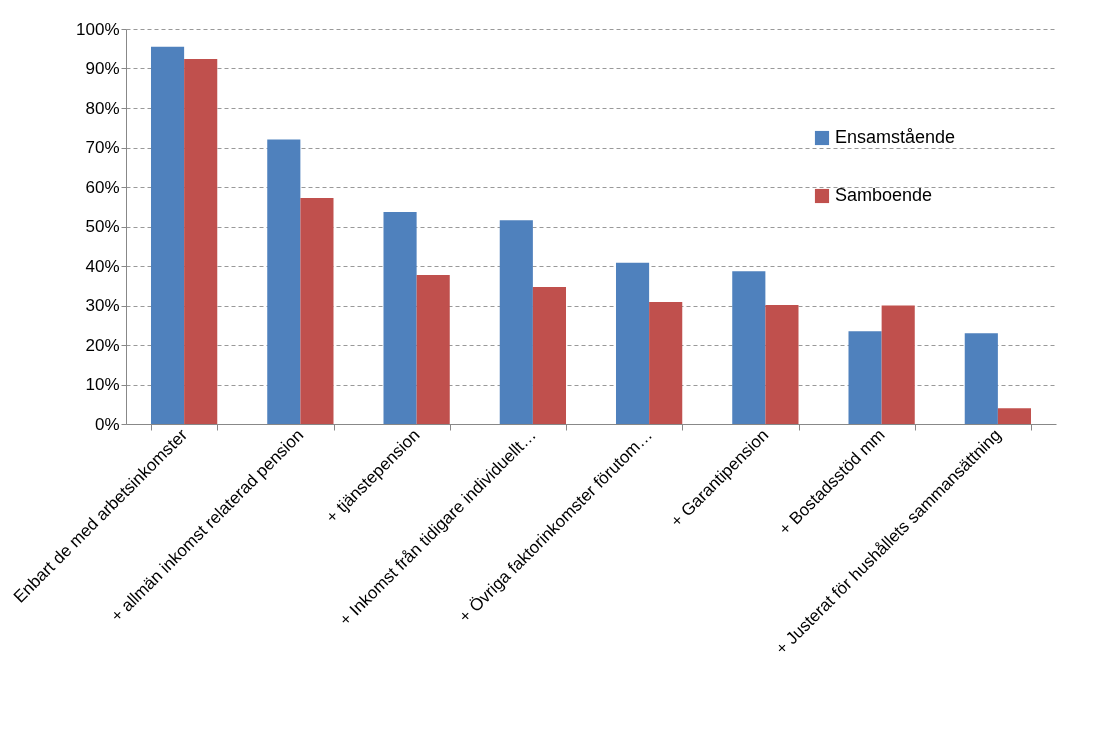 The image size is (1093, 731). What do you see at coordinates (102, 305) in the screenshot?
I see `y-tick-label: 30%` at bounding box center [102, 305].